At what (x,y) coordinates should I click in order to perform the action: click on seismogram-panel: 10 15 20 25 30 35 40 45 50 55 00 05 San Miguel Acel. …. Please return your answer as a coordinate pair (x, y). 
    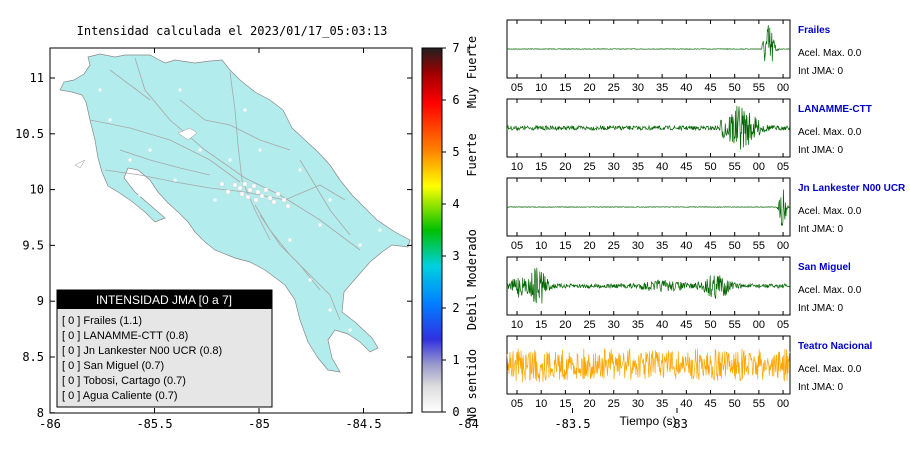
    Looking at the image, I should click on (684, 293).